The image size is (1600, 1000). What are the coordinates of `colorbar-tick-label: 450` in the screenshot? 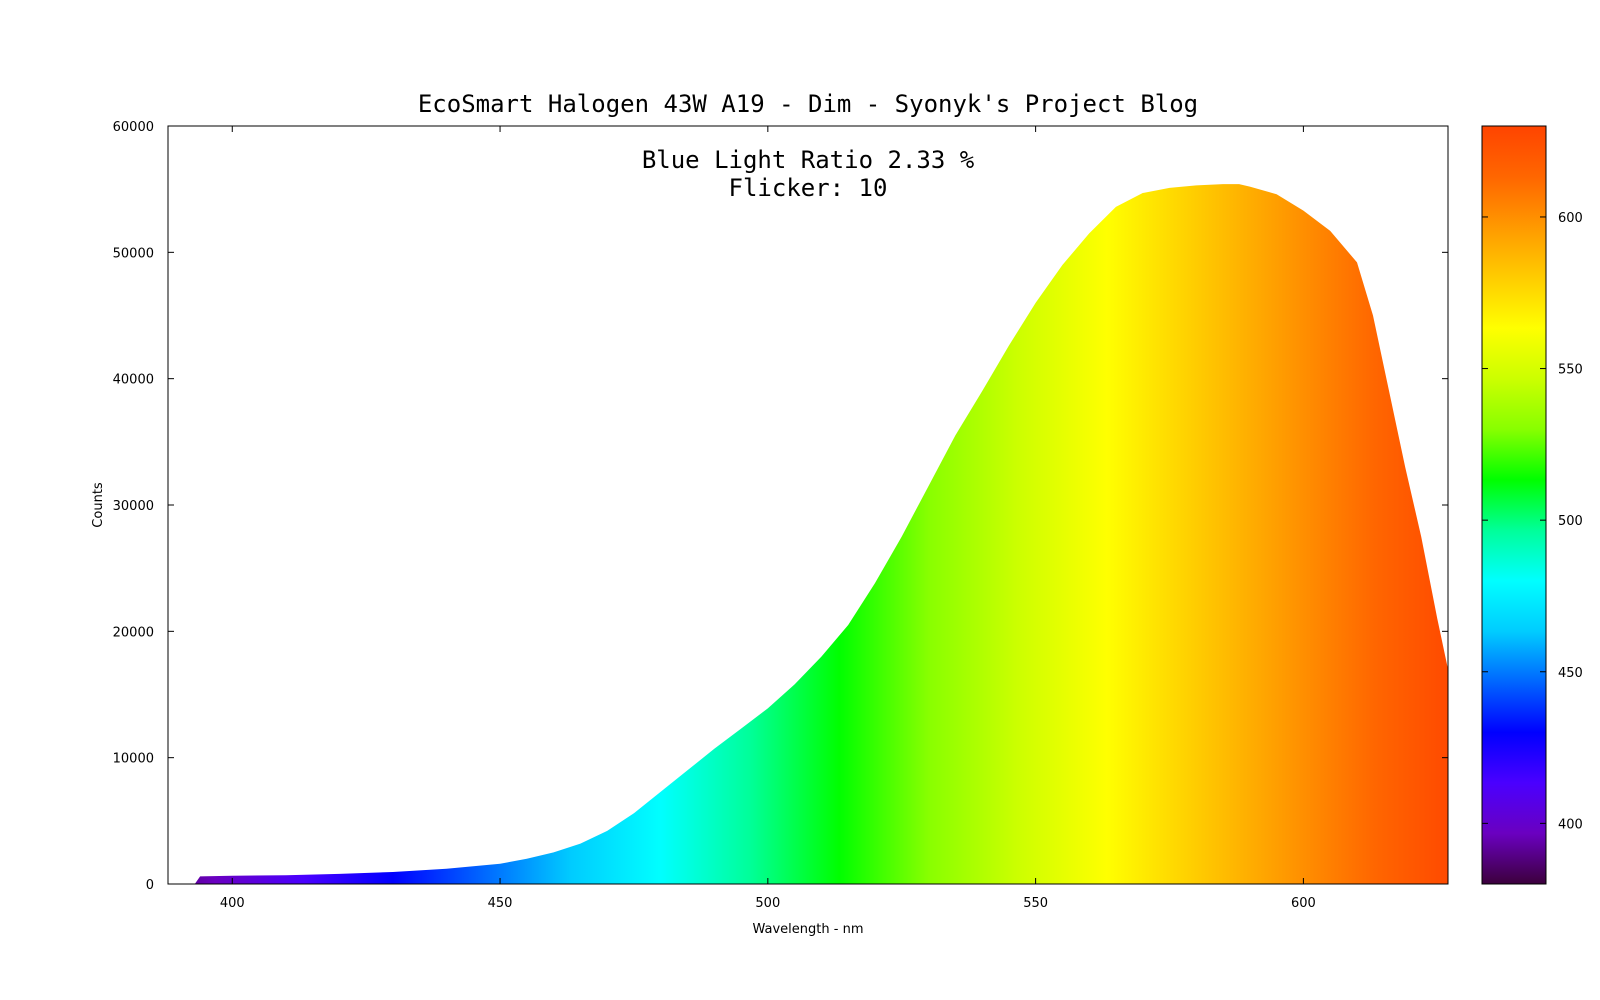 It's located at (1570, 673).